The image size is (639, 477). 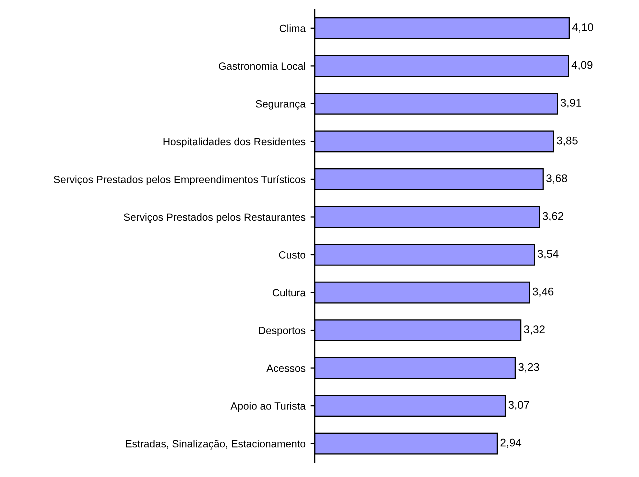 I want to click on data-label: 3,85, so click(x=567, y=141).